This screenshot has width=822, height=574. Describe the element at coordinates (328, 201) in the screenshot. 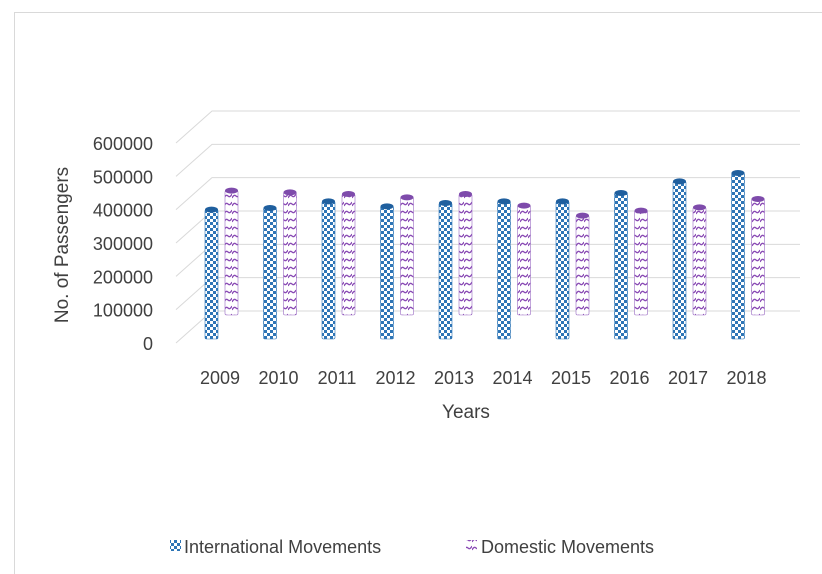

I see `bar-top-international-2011` at that location.